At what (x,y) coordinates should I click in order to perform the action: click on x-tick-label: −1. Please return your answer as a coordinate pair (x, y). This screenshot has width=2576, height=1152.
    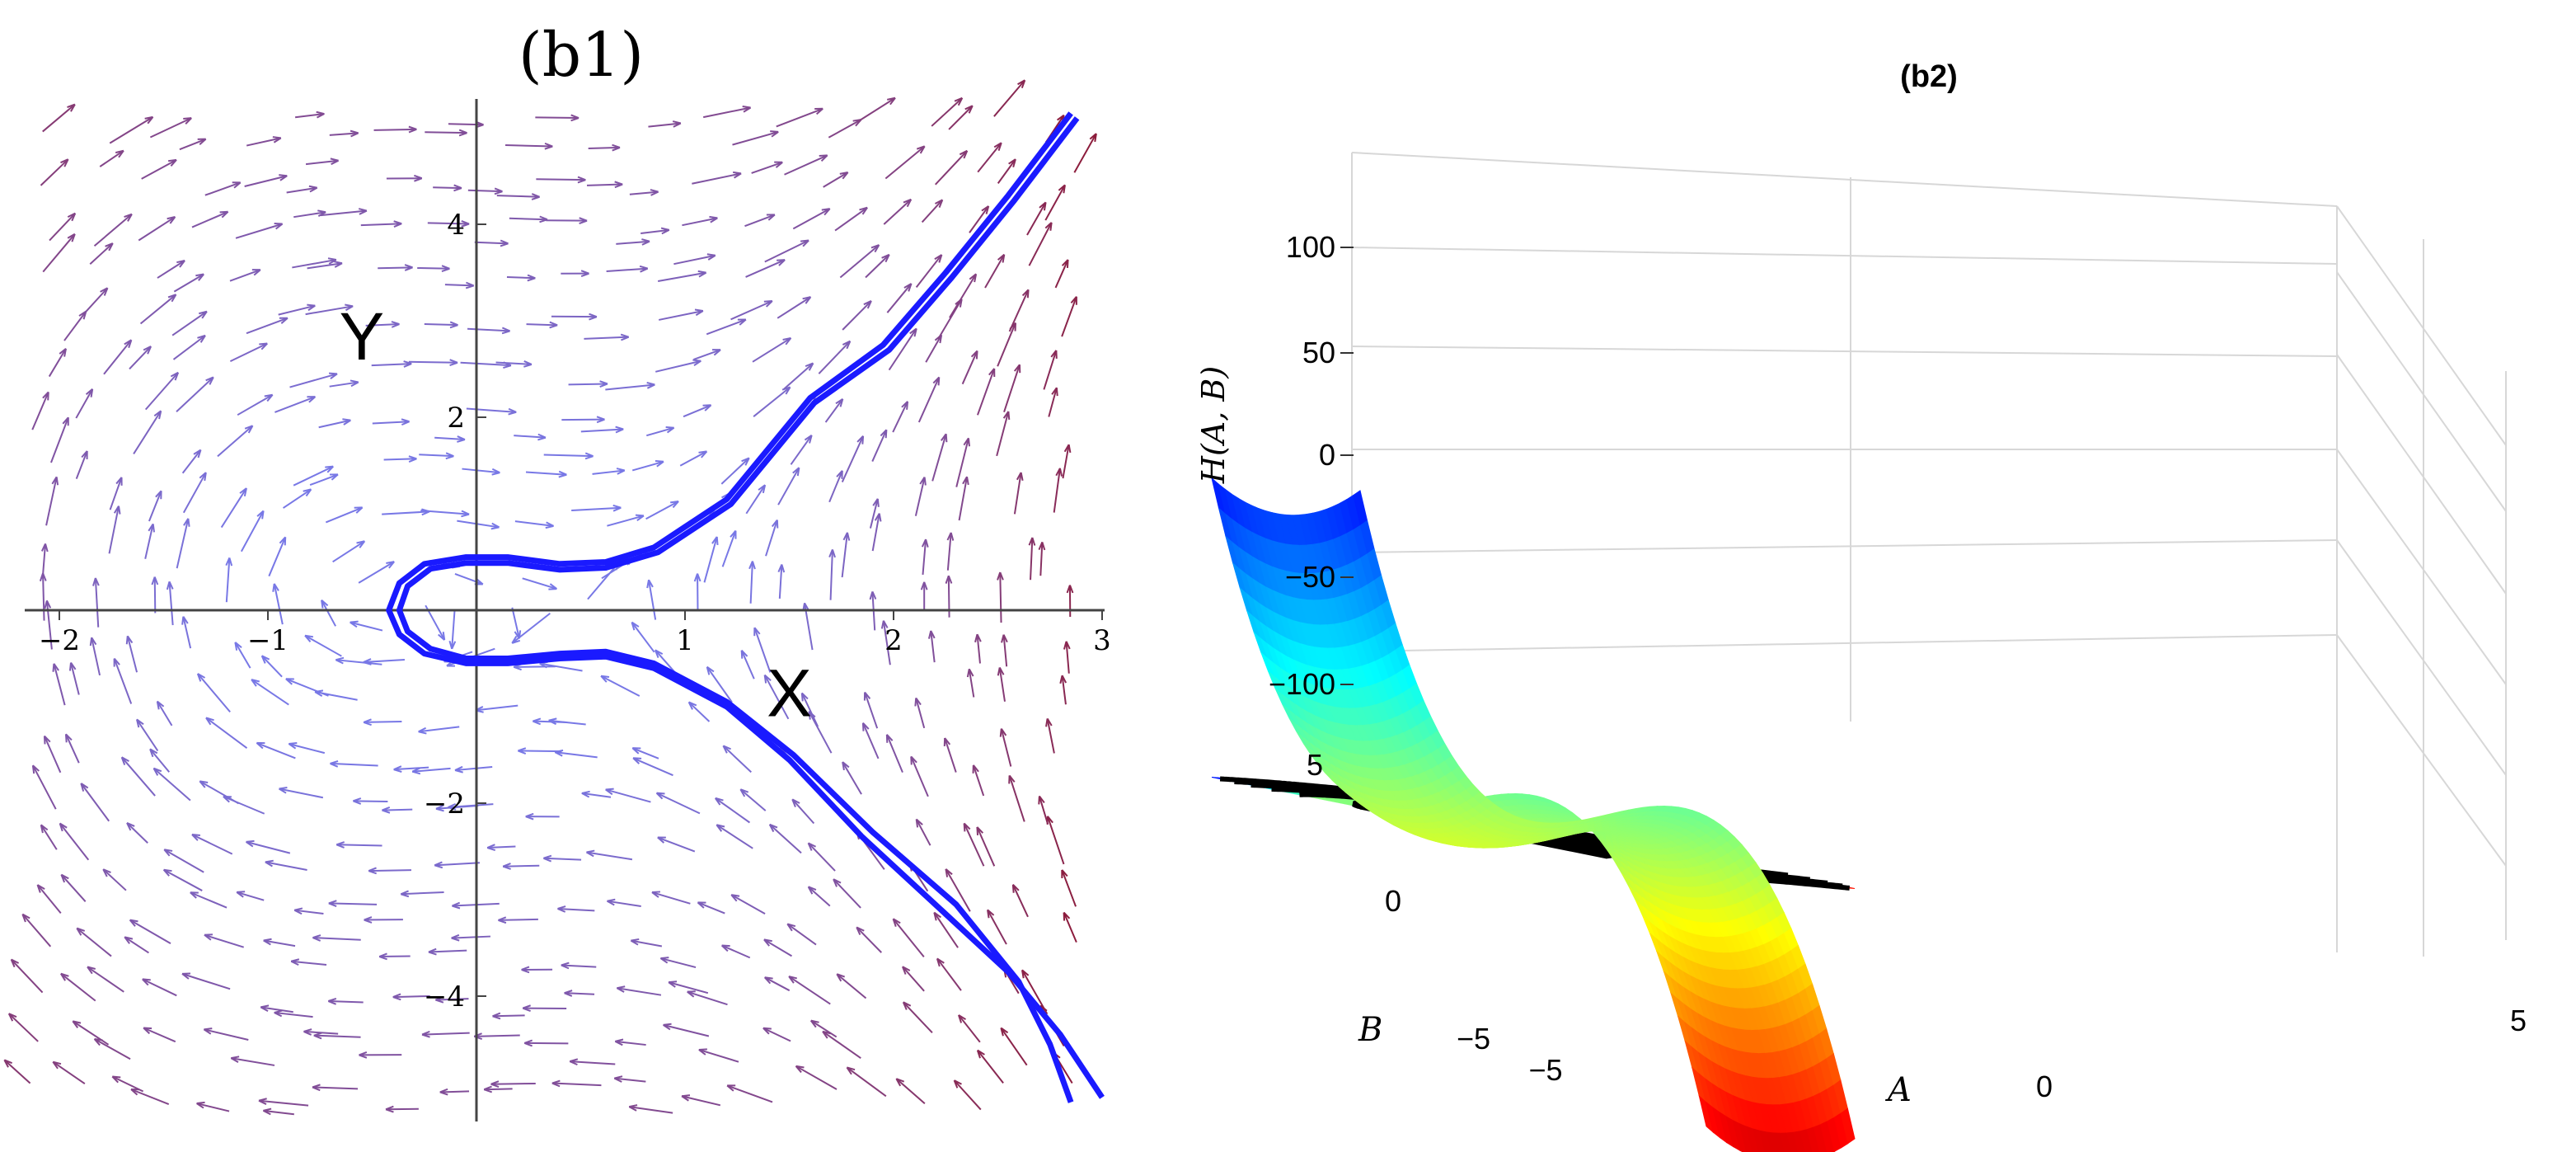
    Looking at the image, I should click on (268, 641).